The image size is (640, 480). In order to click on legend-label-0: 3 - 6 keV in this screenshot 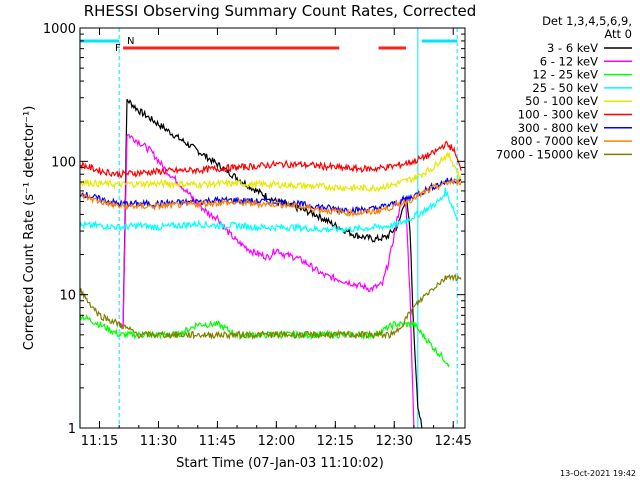, I will do `click(572, 48)`.